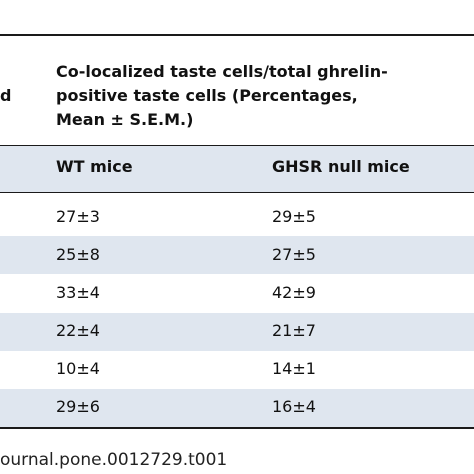 Image resolution: width=474 pixels, height=474 pixels. I want to click on column-header-fragment: d, so click(6, 95).